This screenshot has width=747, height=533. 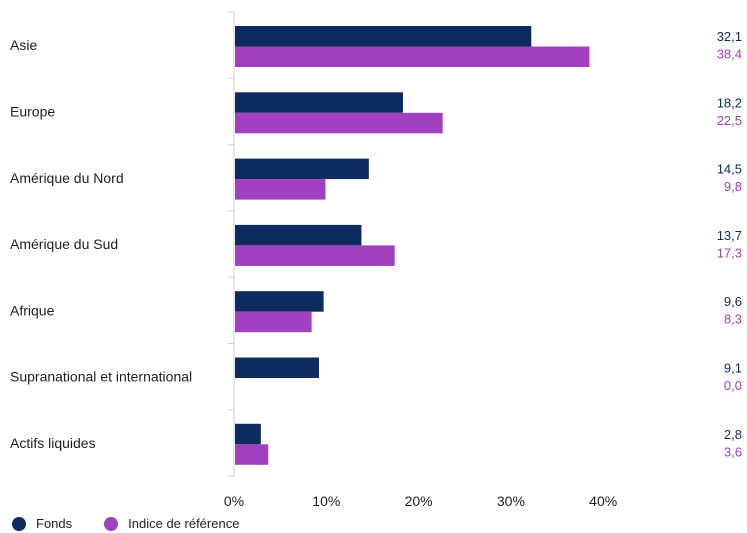 I want to click on category-label: Supranational et international, so click(x=101, y=377).